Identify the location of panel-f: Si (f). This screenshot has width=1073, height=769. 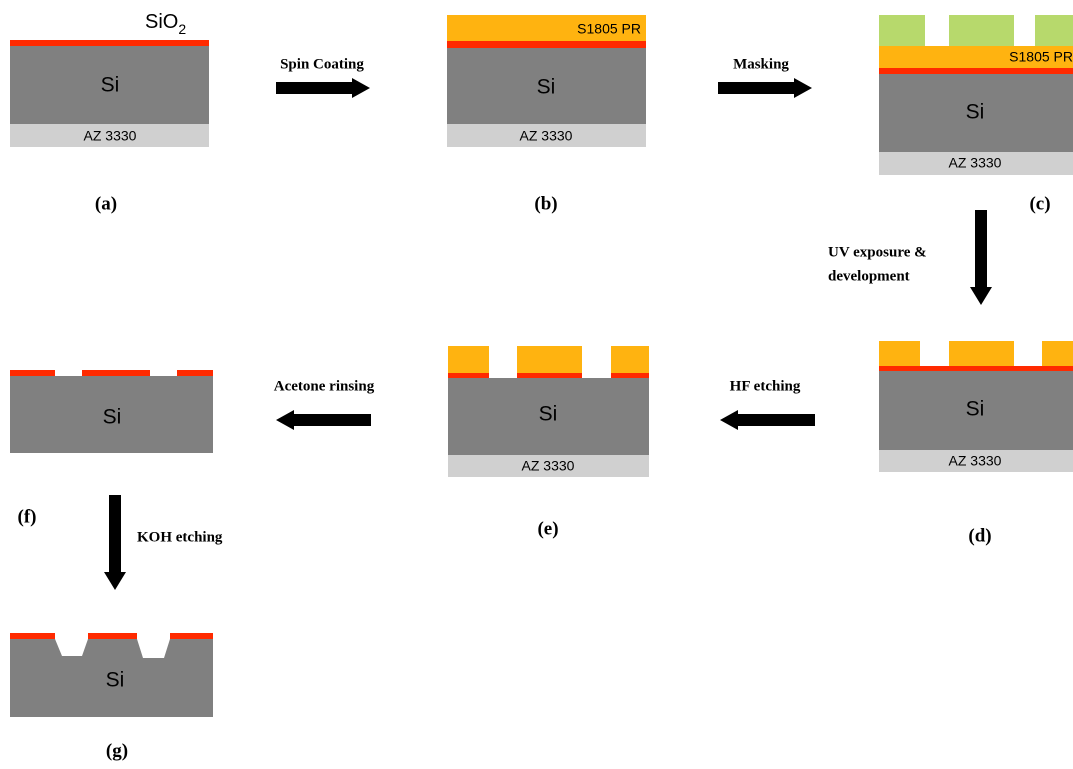
(111, 448).